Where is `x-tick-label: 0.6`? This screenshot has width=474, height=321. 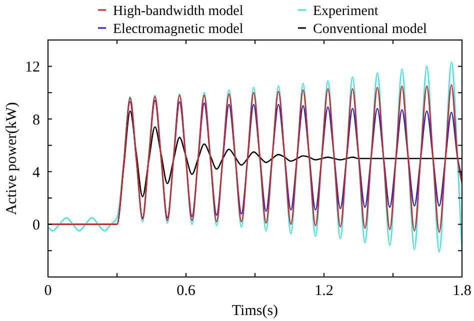 x-tick-label: 0.6 is located at coordinates (186, 291).